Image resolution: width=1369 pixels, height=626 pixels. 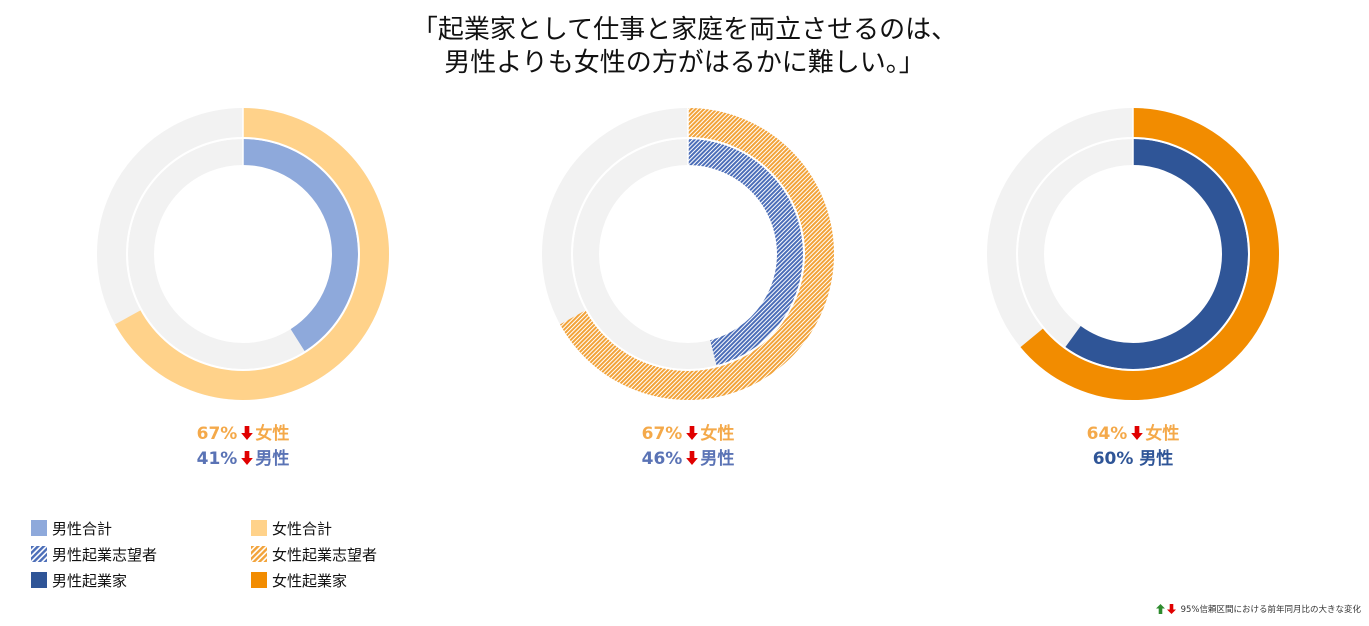 What do you see at coordinates (105, 554) in the screenshot?
I see `legend-label: 男性起業志望者` at bounding box center [105, 554].